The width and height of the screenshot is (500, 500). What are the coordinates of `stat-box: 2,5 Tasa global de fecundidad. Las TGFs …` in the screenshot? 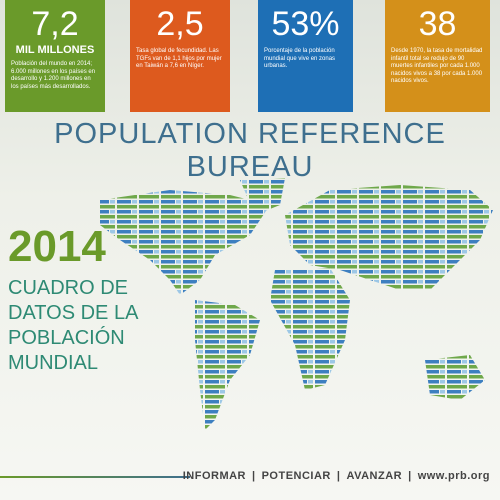 It's located at (180, 56).